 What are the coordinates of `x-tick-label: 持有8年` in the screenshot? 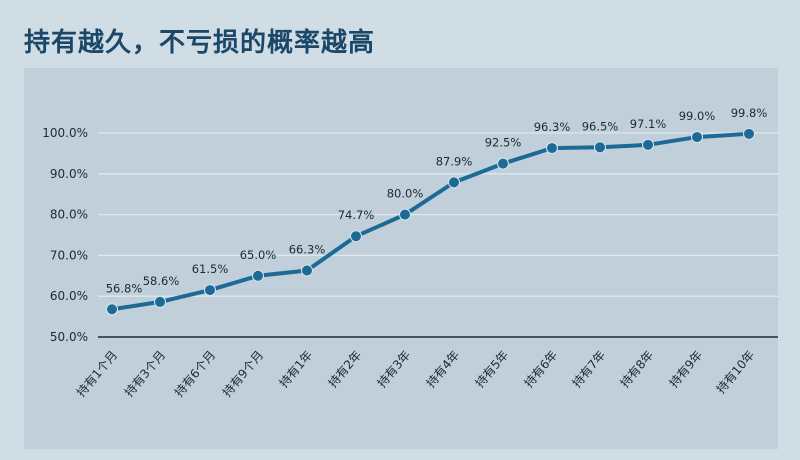 It's located at (637, 368).